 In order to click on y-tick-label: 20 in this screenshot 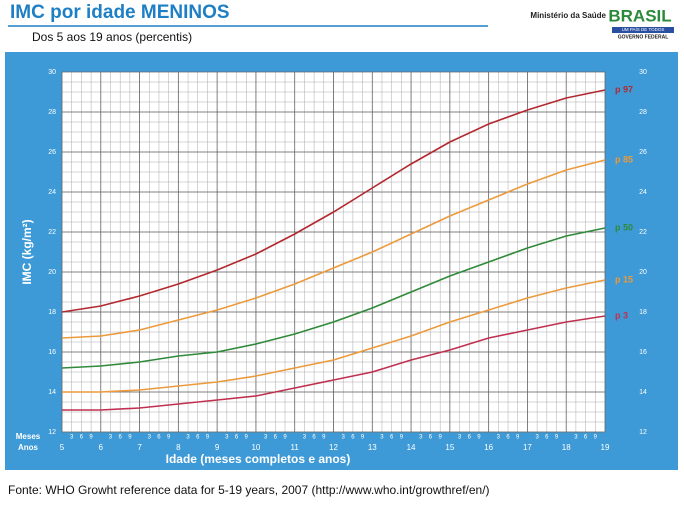, I will do `click(52, 272)`.